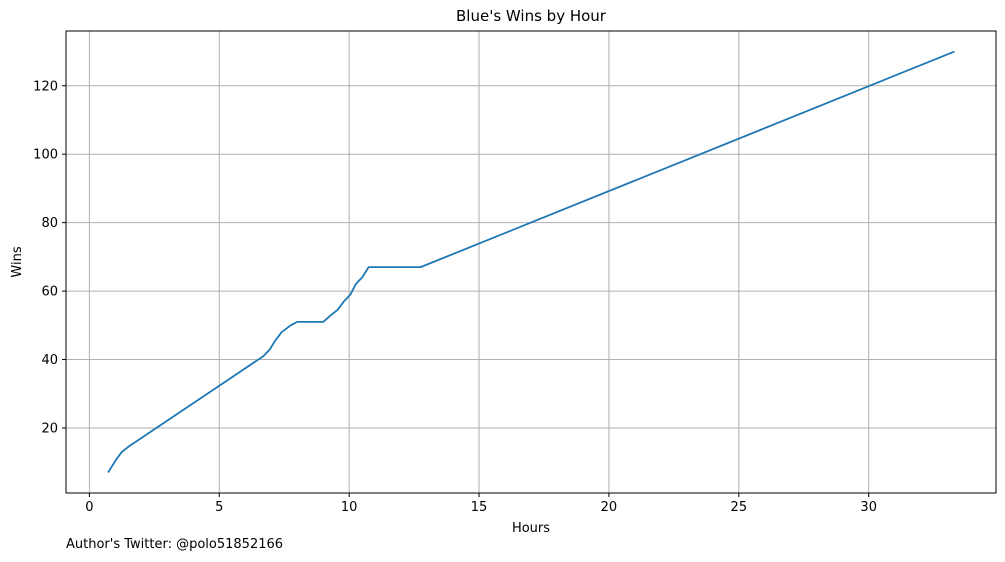 The height and width of the screenshot is (562, 1005). Describe the element at coordinates (349, 507) in the screenshot. I see `x-tick-label: 10` at that location.